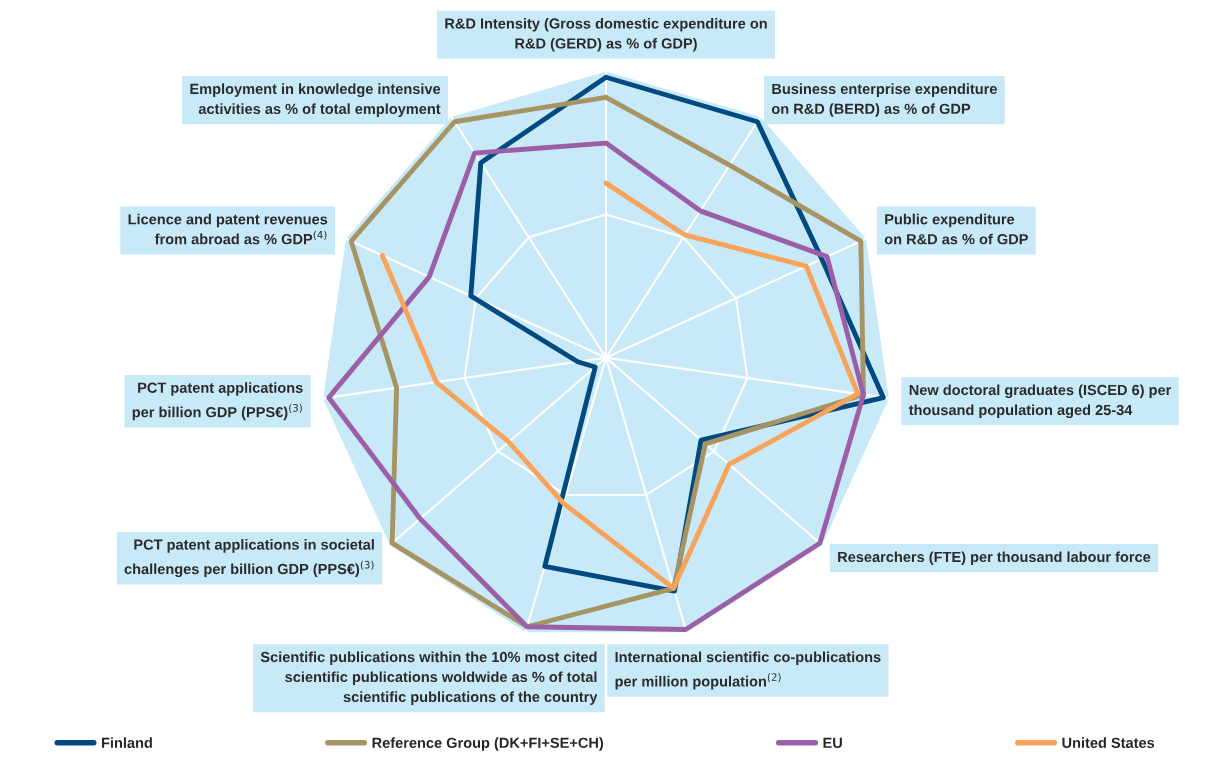 The image size is (1212, 764). What do you see at coordinates (127, 742) in the screenshot?
I see `legend-label: Finland` at bounding box center [127, 742].